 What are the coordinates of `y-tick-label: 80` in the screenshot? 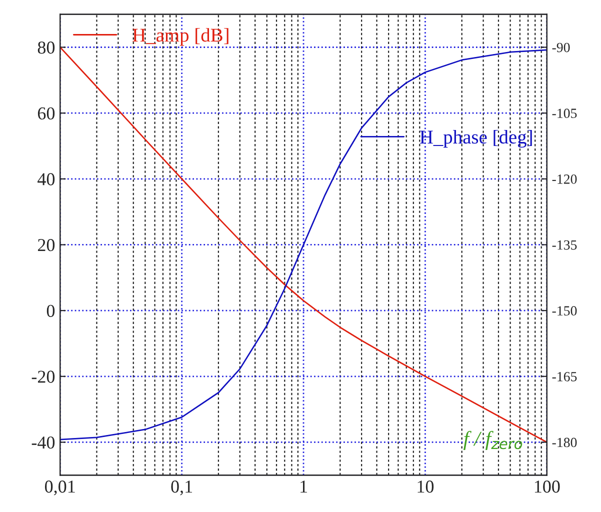 It's located at (46, 48).